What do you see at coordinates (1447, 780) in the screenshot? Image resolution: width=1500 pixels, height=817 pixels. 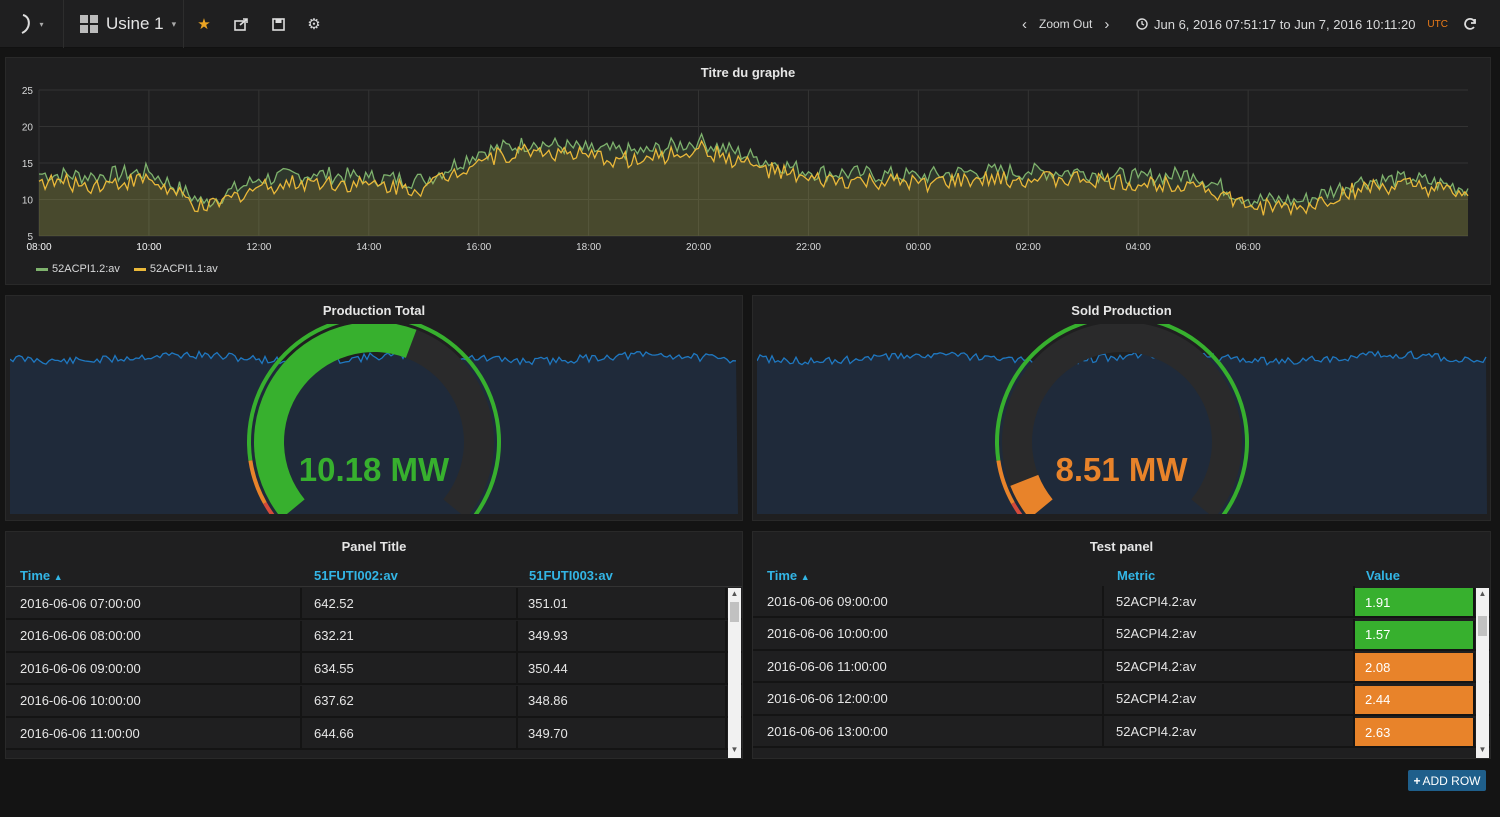 I see `add-row-button: + ADD ROW` at bounding box center [1447, 780].